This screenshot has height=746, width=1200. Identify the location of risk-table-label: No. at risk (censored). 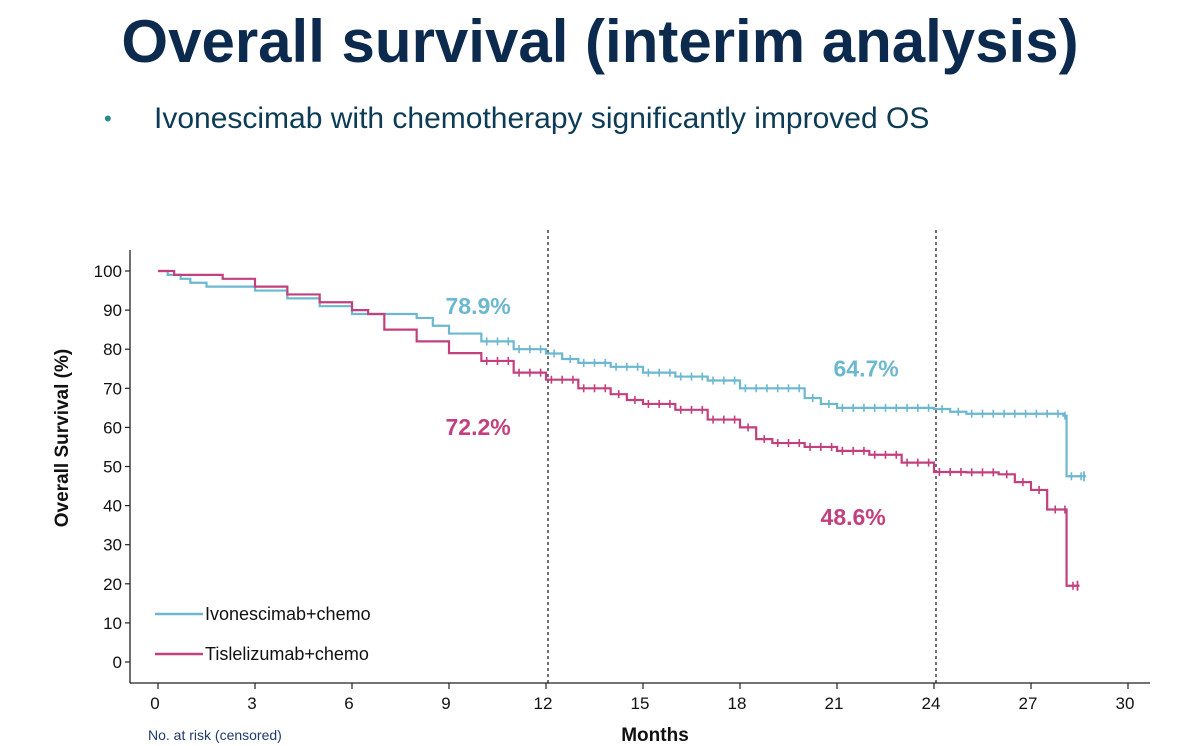
(215, 735).